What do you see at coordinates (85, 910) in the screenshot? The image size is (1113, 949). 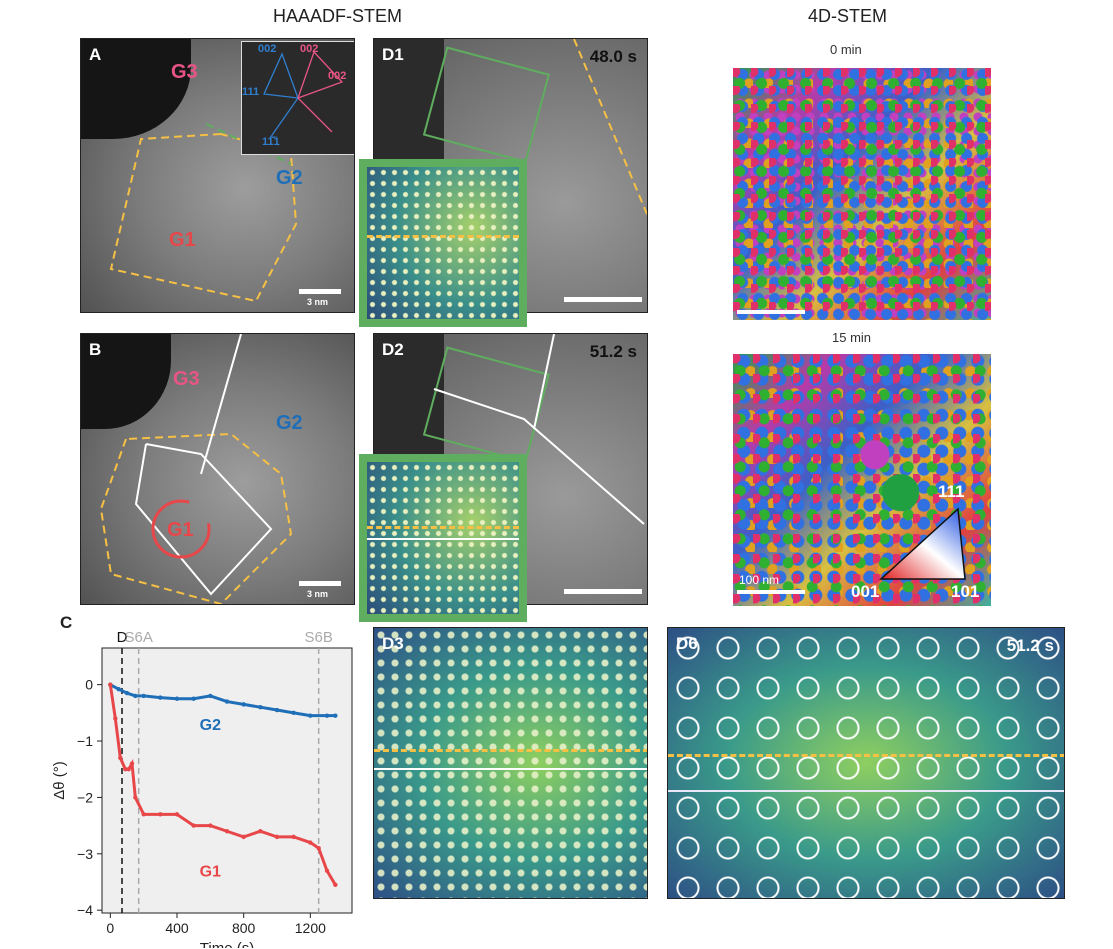 I see `y-tick-label: −4` at bounding box center [85, 910].